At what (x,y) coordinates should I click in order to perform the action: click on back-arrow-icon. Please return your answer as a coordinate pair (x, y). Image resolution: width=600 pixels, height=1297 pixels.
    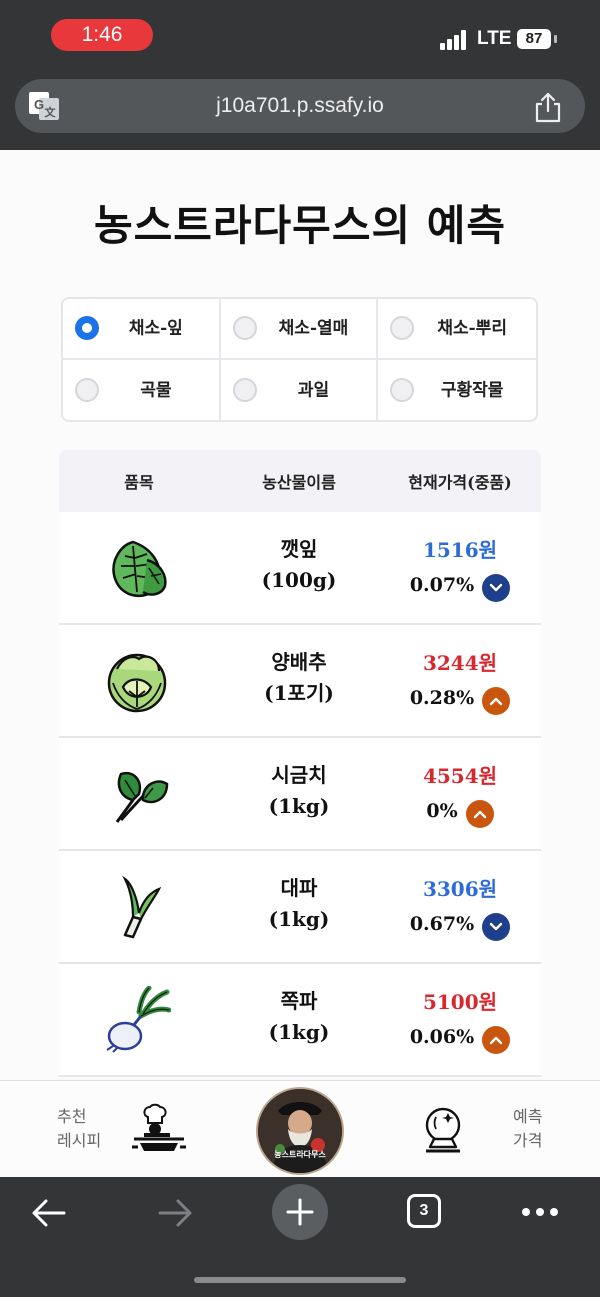
    Looking at the image, I should click on (49, 1213).